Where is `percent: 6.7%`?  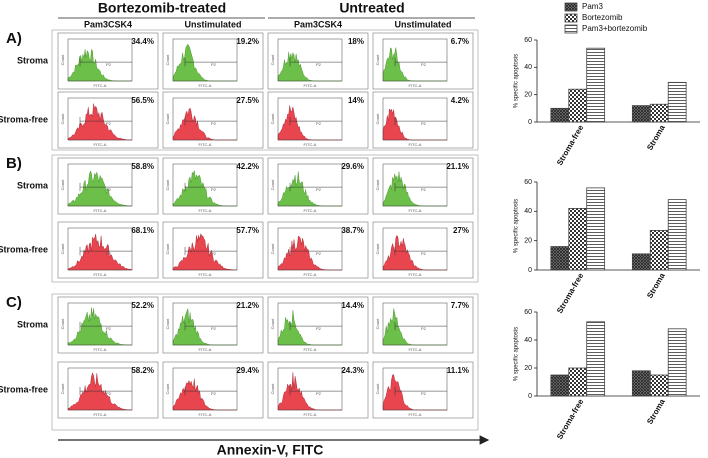 percent: 6.7% is located at coordinates (460, 41).